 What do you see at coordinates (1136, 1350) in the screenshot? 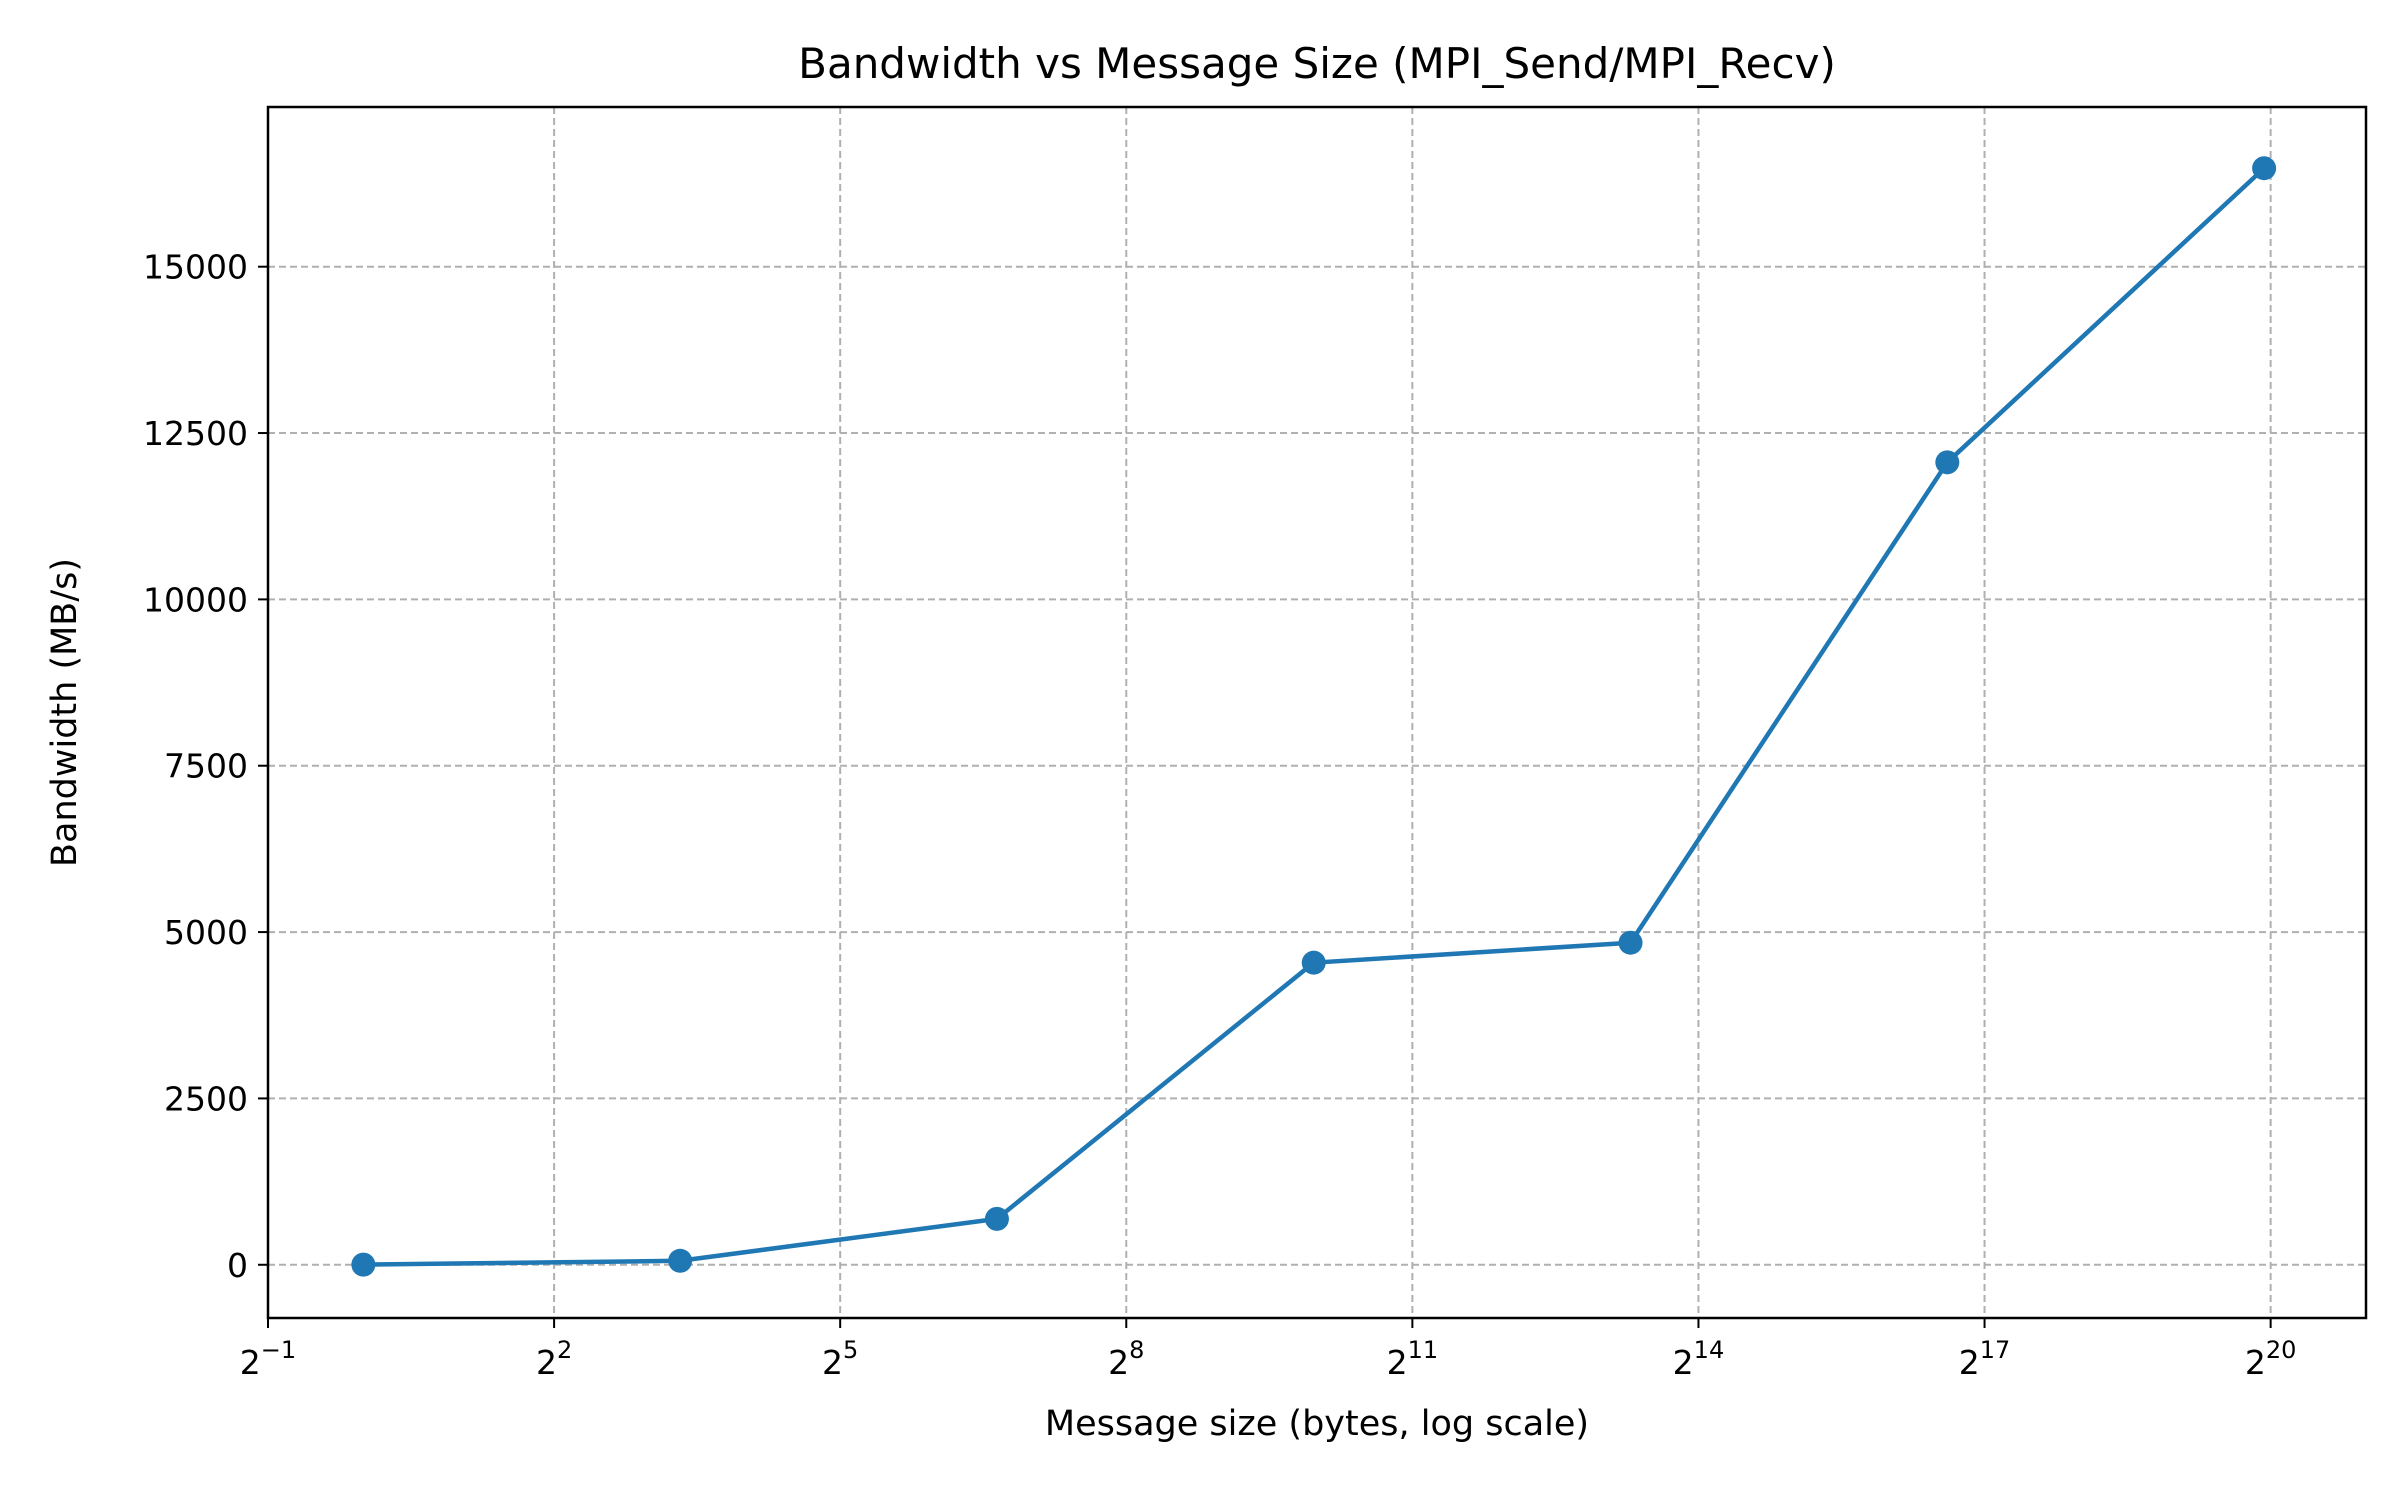
I see `x-tick-exponent: 8` at bounding box center [1136, 1350].